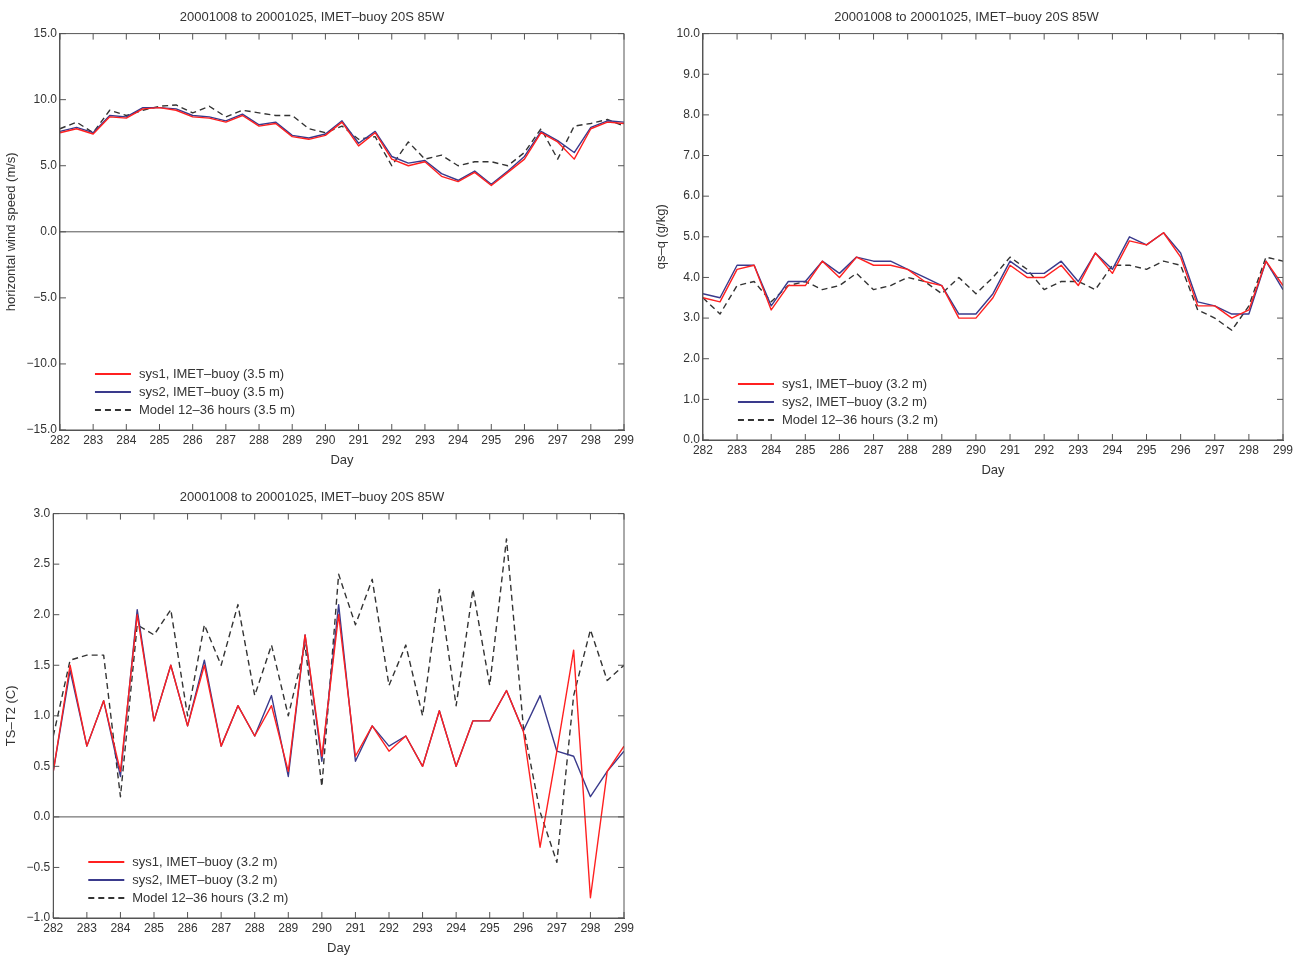  I want to click on y-tick-label: 7.0, so click(692, 154).